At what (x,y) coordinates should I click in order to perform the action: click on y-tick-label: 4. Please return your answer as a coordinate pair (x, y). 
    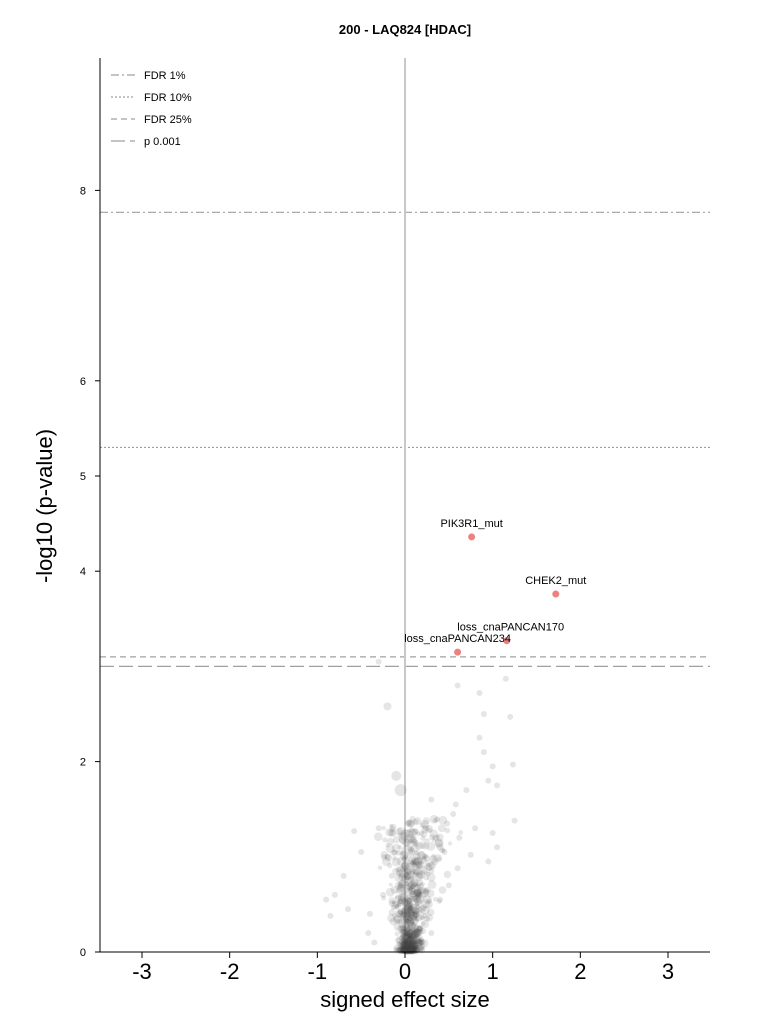
    Looking at the image, I should click on (83, 572).